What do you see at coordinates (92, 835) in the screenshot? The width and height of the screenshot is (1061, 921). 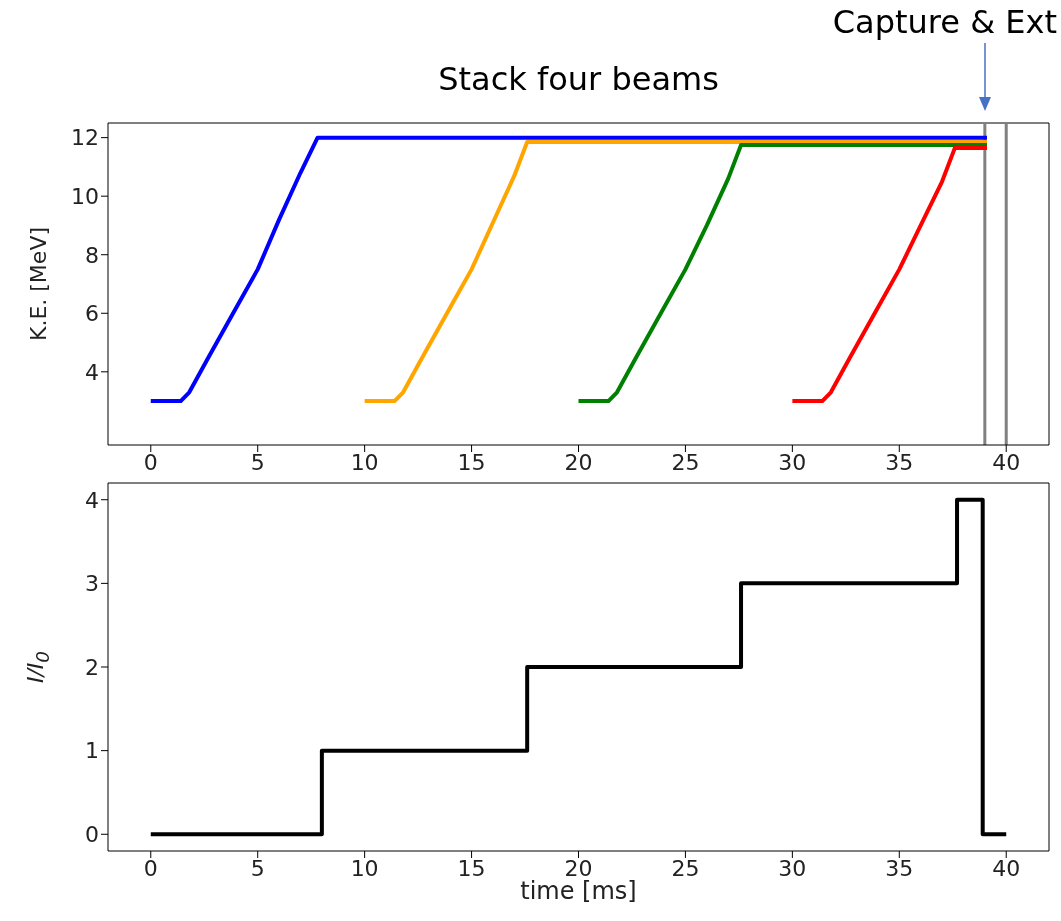 I see `y-tick-label: 0` at bounding box center [92, 835].